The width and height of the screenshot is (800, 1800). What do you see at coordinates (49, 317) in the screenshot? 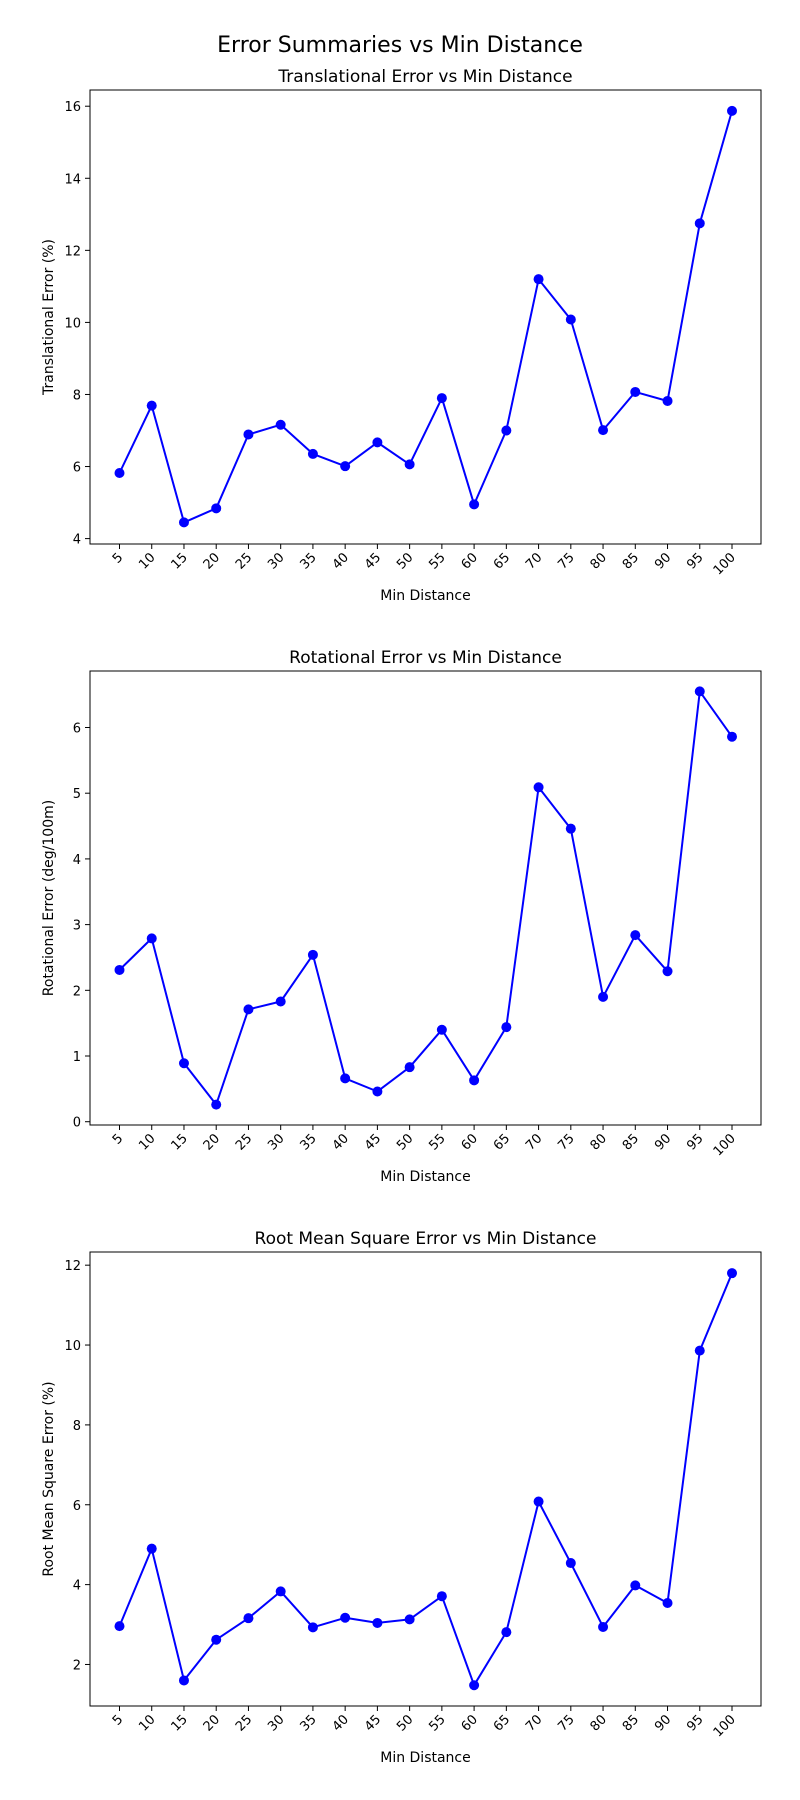
I see `y-axis-label: Translational Error (%)` at bounding box center [49, 317].